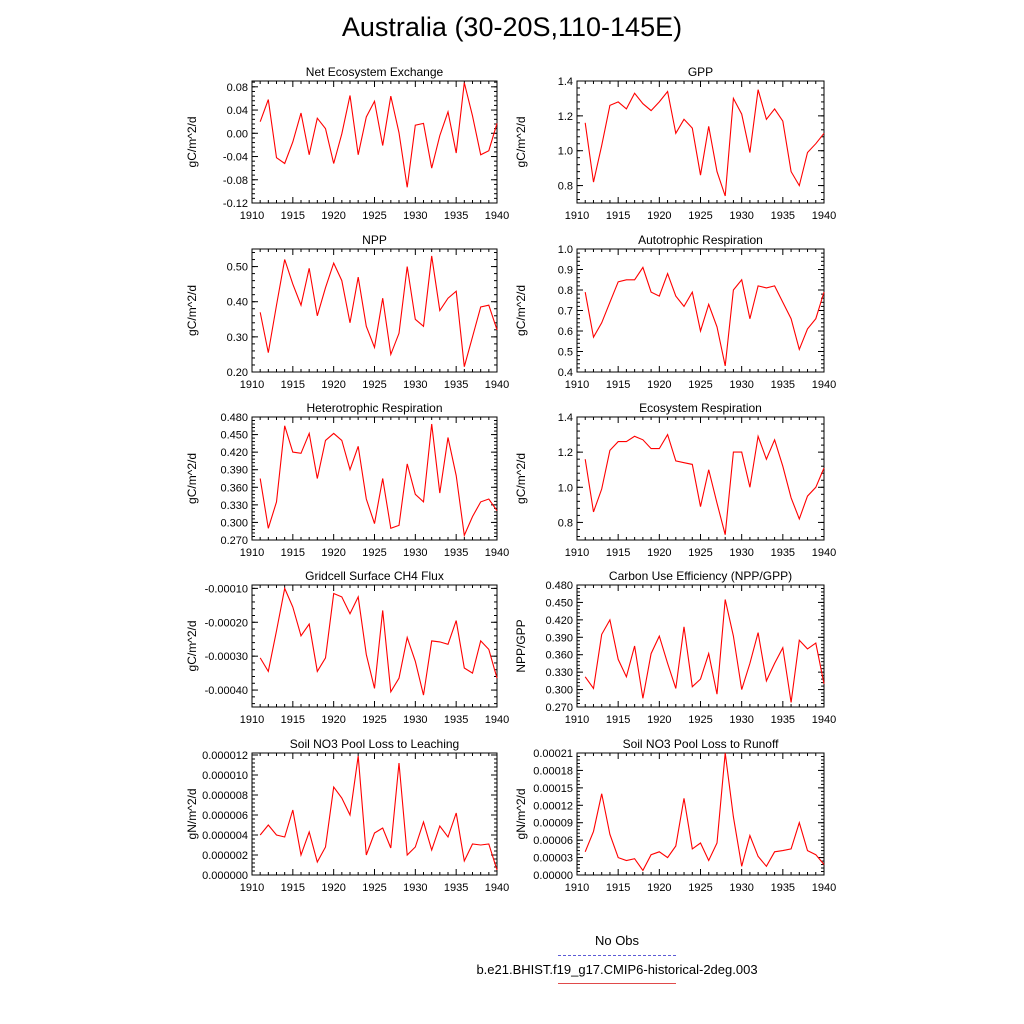 Image resolution: width=1024 pixels, height=1024 pixels. What do you see at coordinates (226, 691) in the screenshot?
I see `y-tick-label: -0.00040` at bounding box center [226, 691].